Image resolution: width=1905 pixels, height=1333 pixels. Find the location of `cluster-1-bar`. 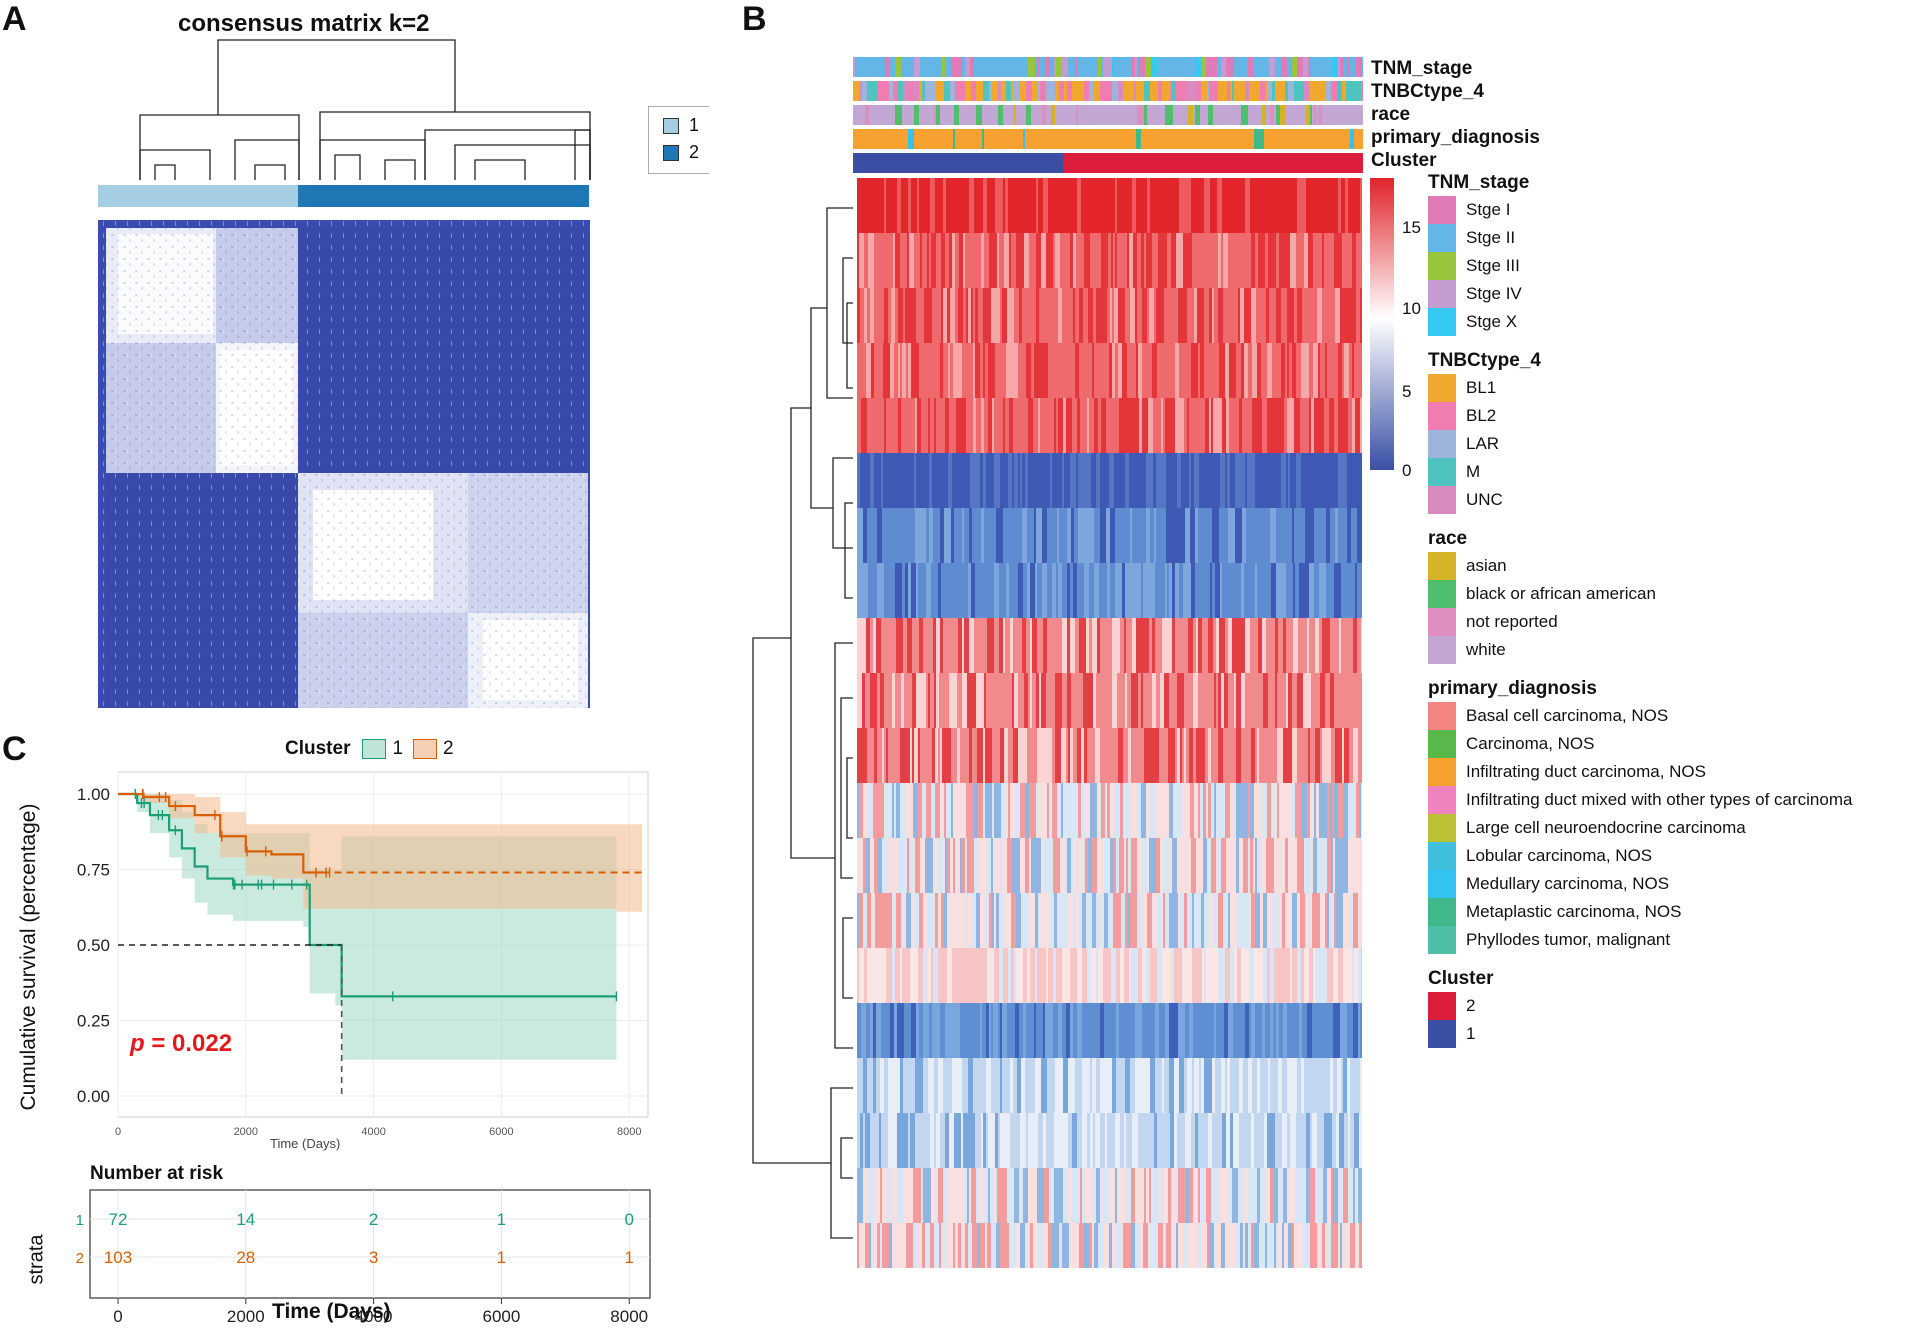

cluster-1-bar is located at coordinates (198, 196).